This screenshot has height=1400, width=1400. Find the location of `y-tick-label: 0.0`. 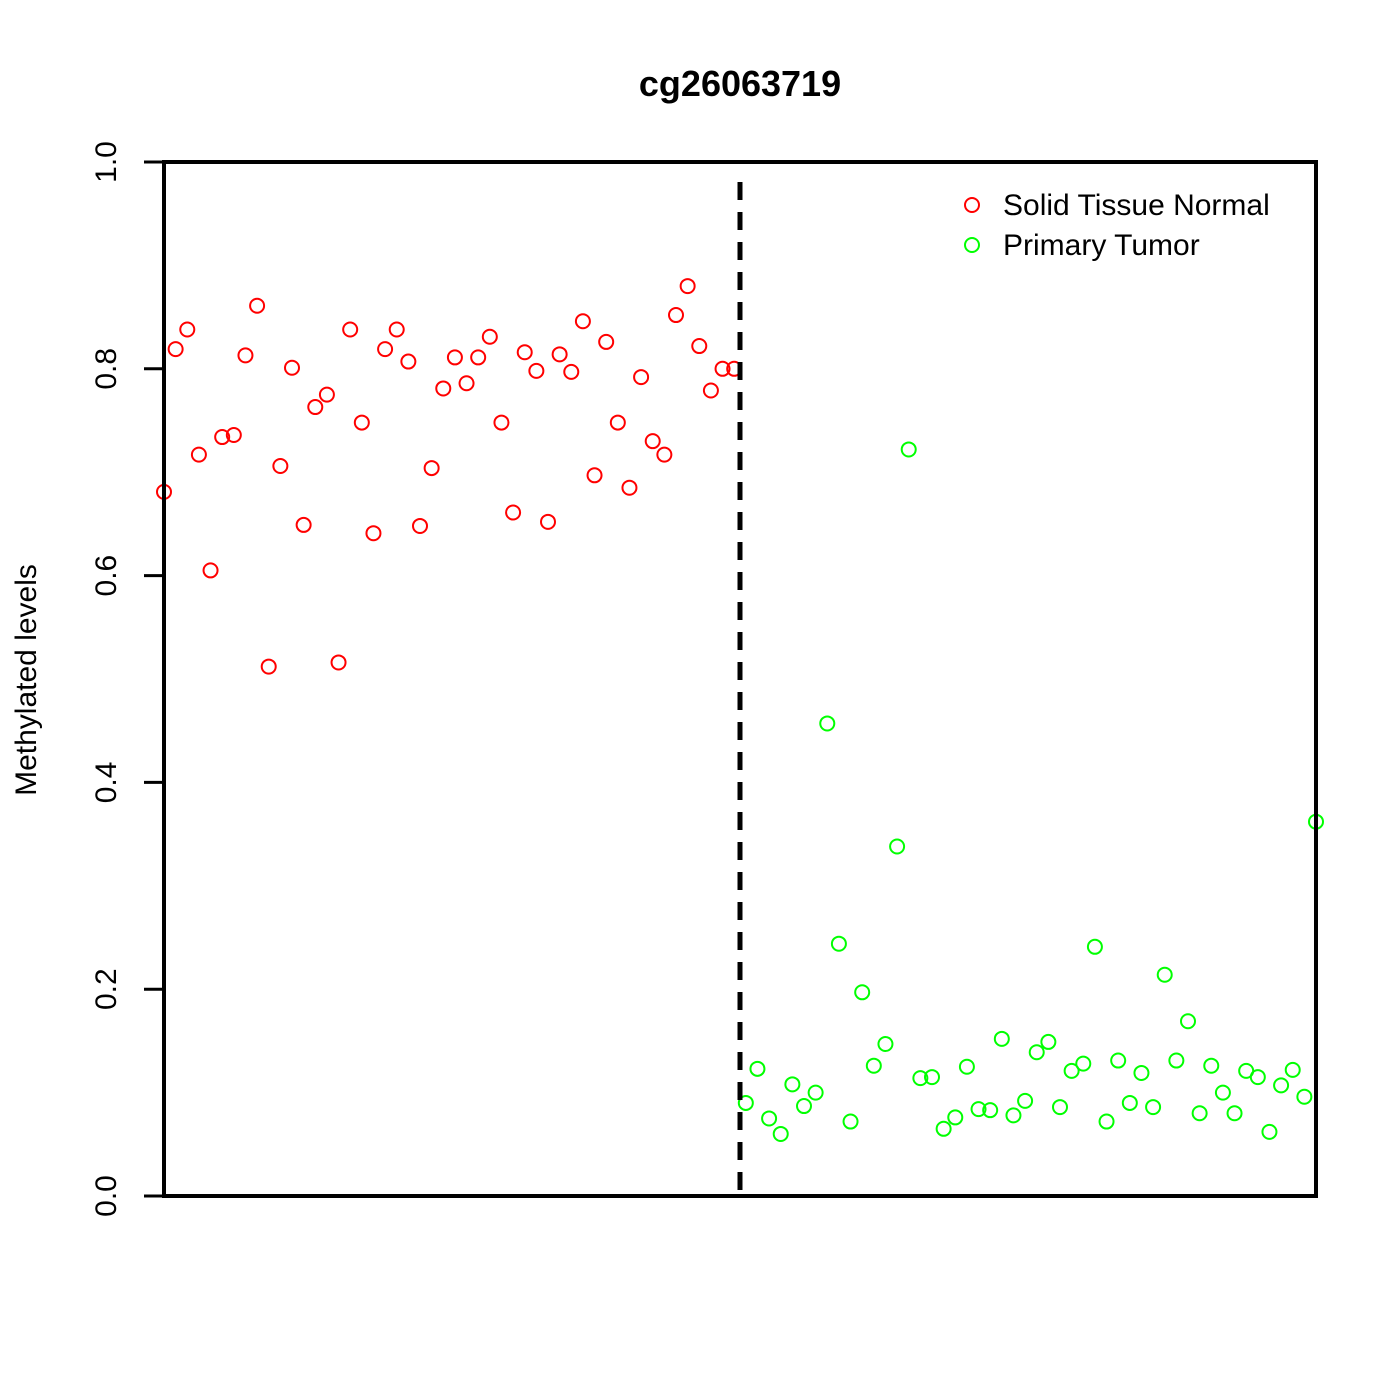

y-tick-label: 0.0 is located at coordinates (106, 1196).